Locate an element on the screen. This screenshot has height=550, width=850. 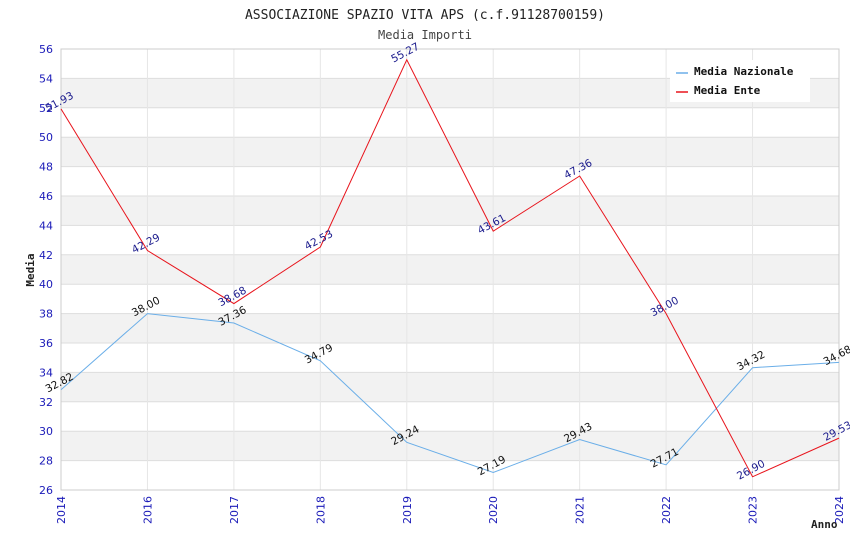
legend-label-media-nazionale: Media Nazionale is located at coordinates (744, 71).